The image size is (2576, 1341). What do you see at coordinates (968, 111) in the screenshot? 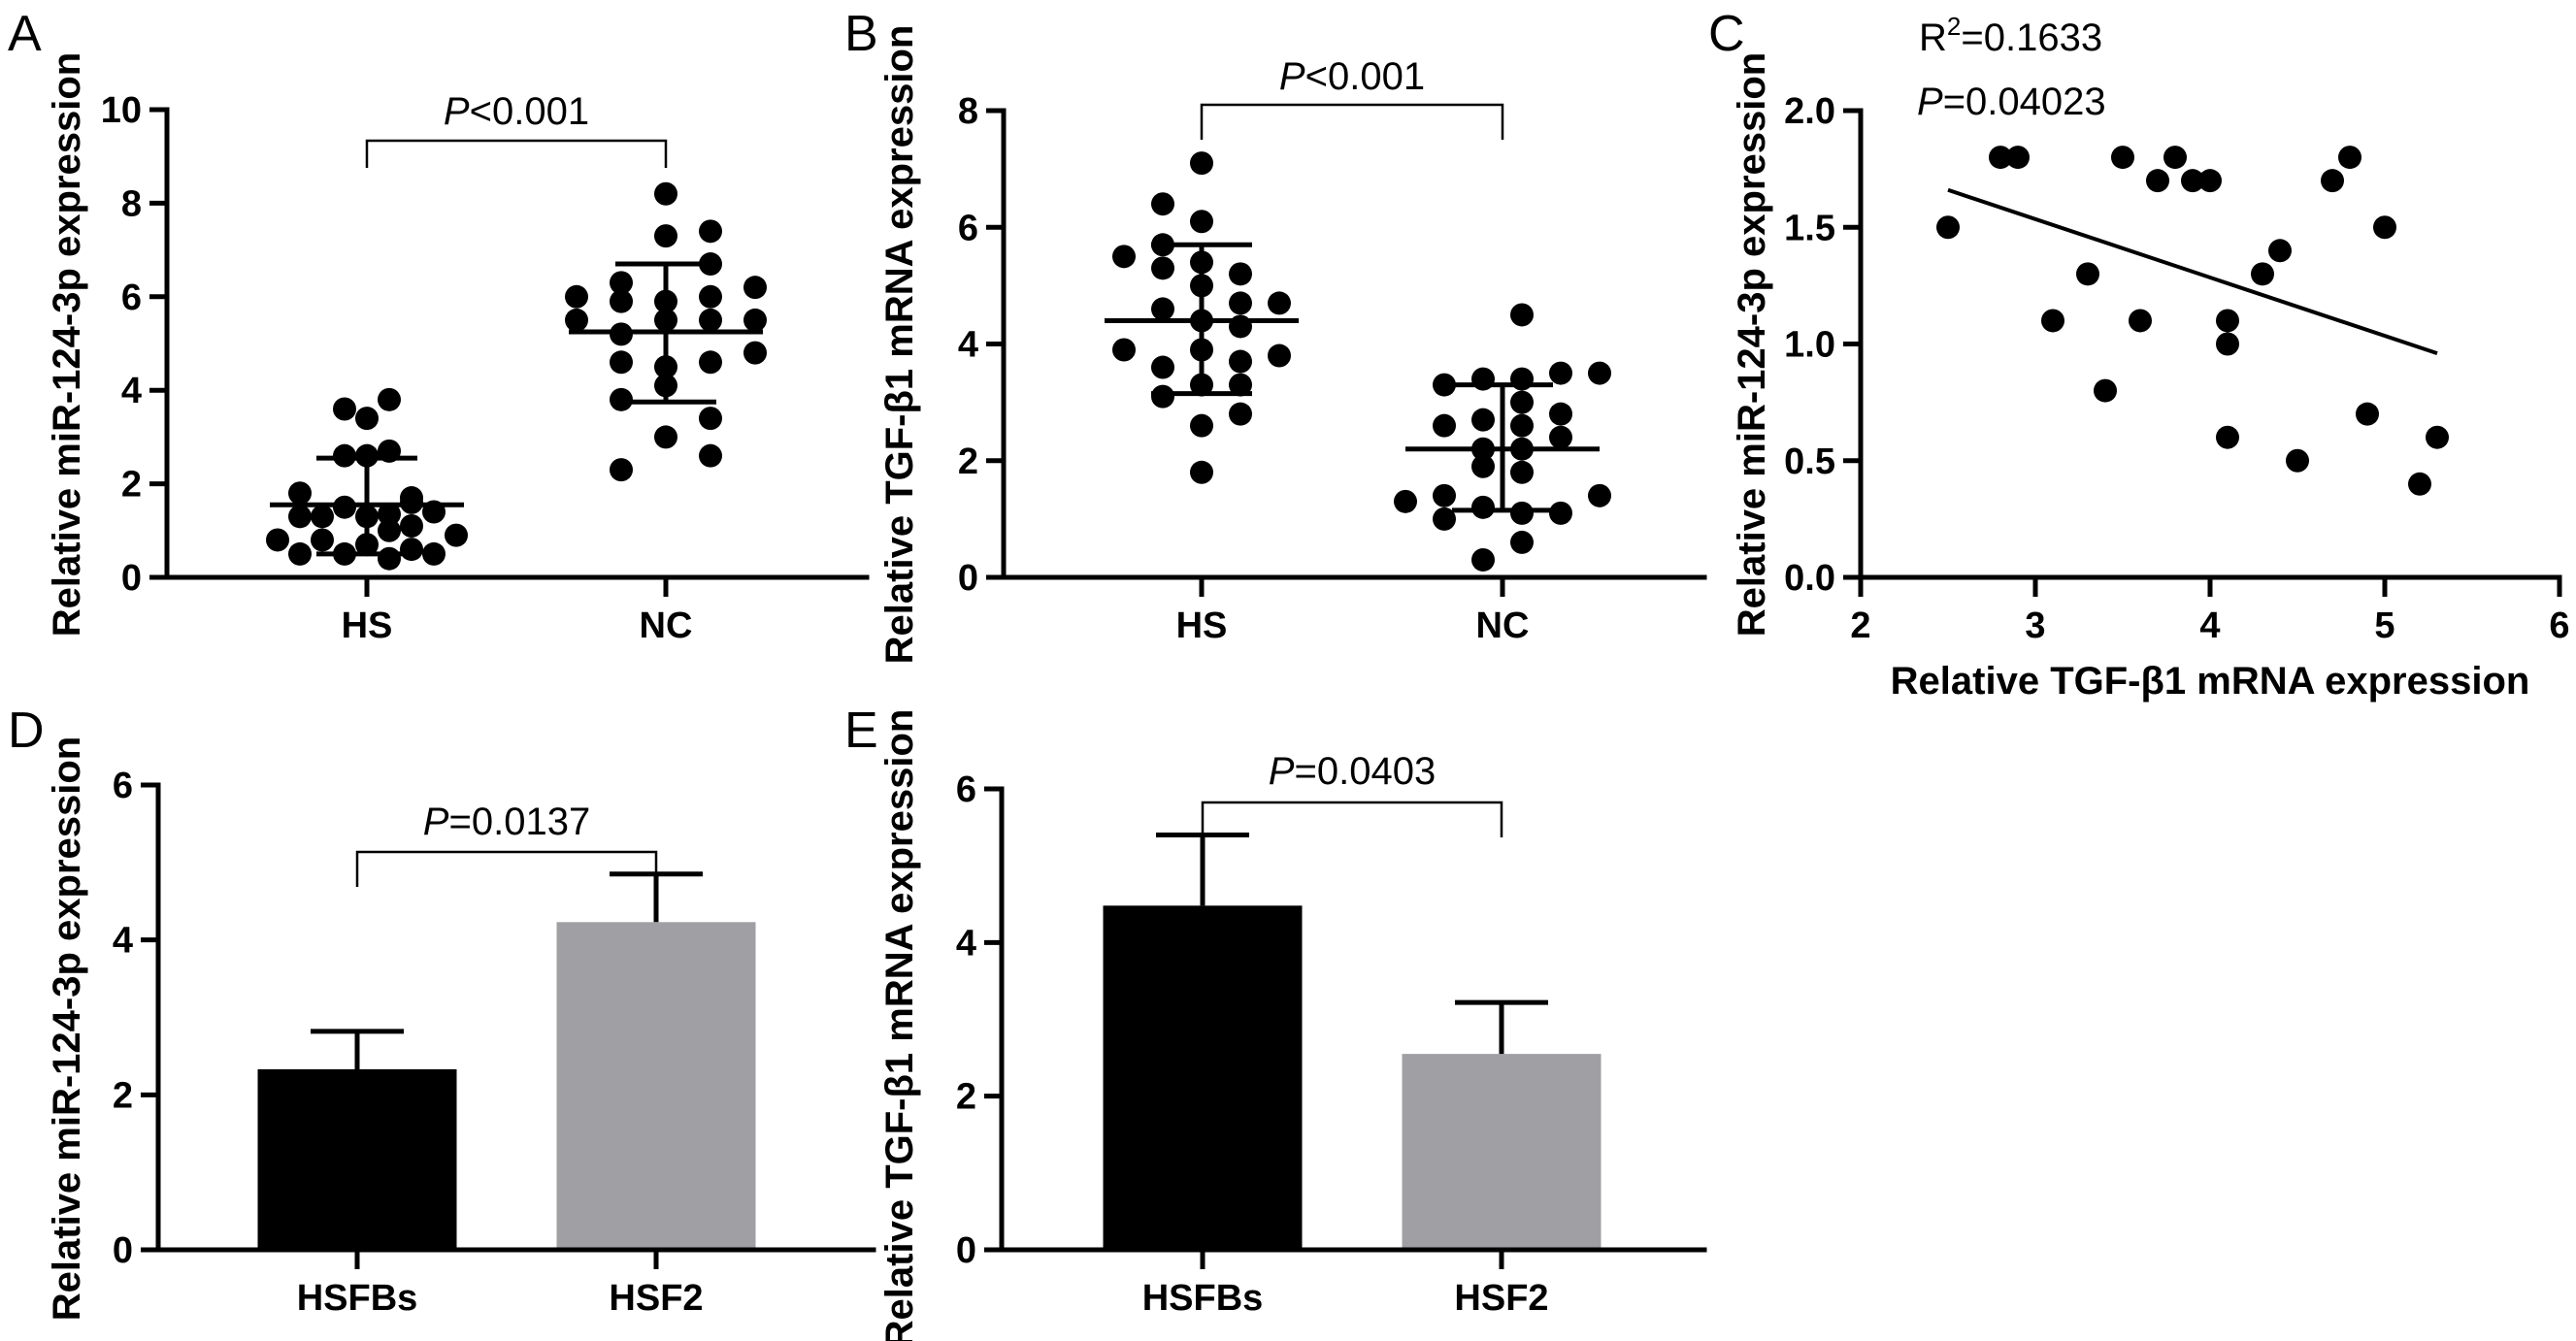
I see `panel-b-y-tick-label: 8` at bounding box center [968, 111].